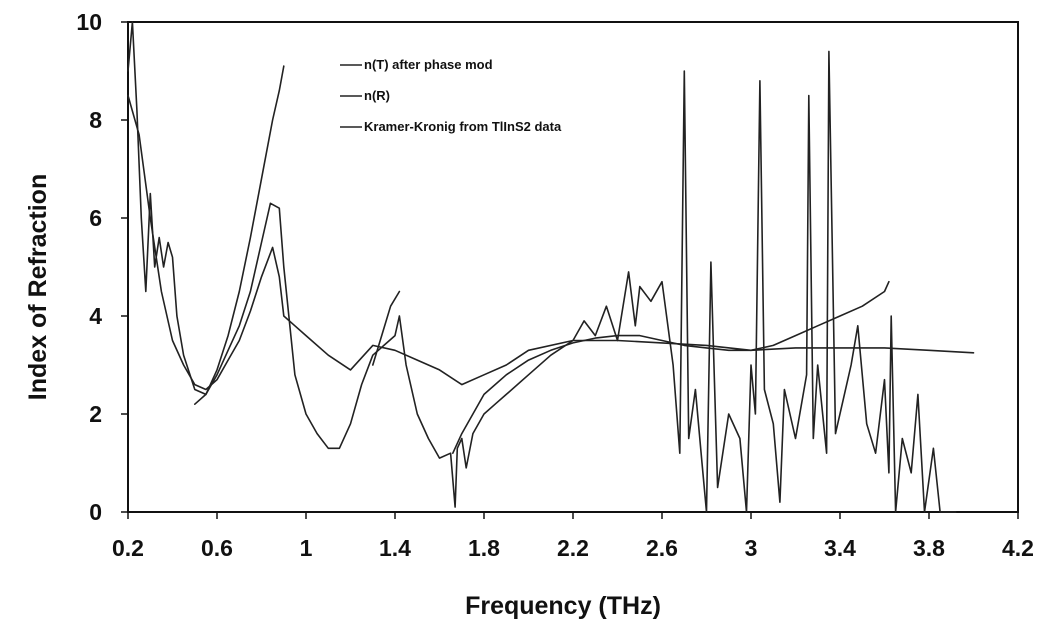  I want to click on y-axis-ticks: 0 2 4 6 8 10, so click(102, 267).